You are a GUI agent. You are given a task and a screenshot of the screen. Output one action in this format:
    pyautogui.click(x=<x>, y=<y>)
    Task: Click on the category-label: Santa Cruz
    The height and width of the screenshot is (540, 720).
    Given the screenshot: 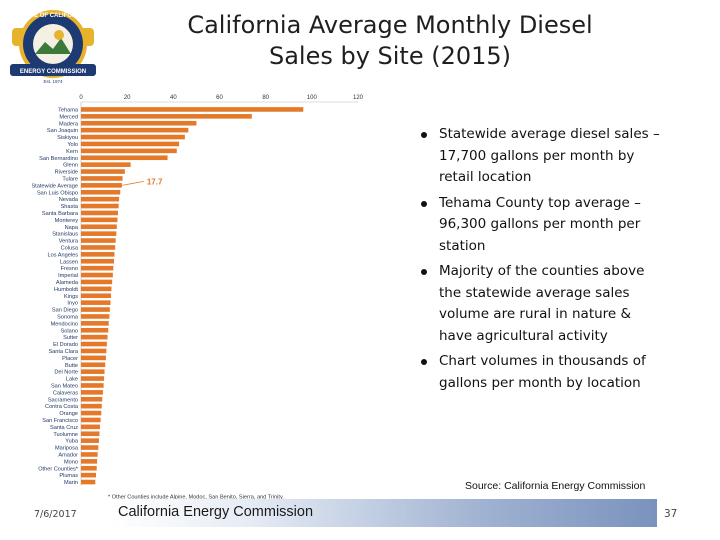 What is the action you would take?
    pyautogui.click(x=64, y=428)
    